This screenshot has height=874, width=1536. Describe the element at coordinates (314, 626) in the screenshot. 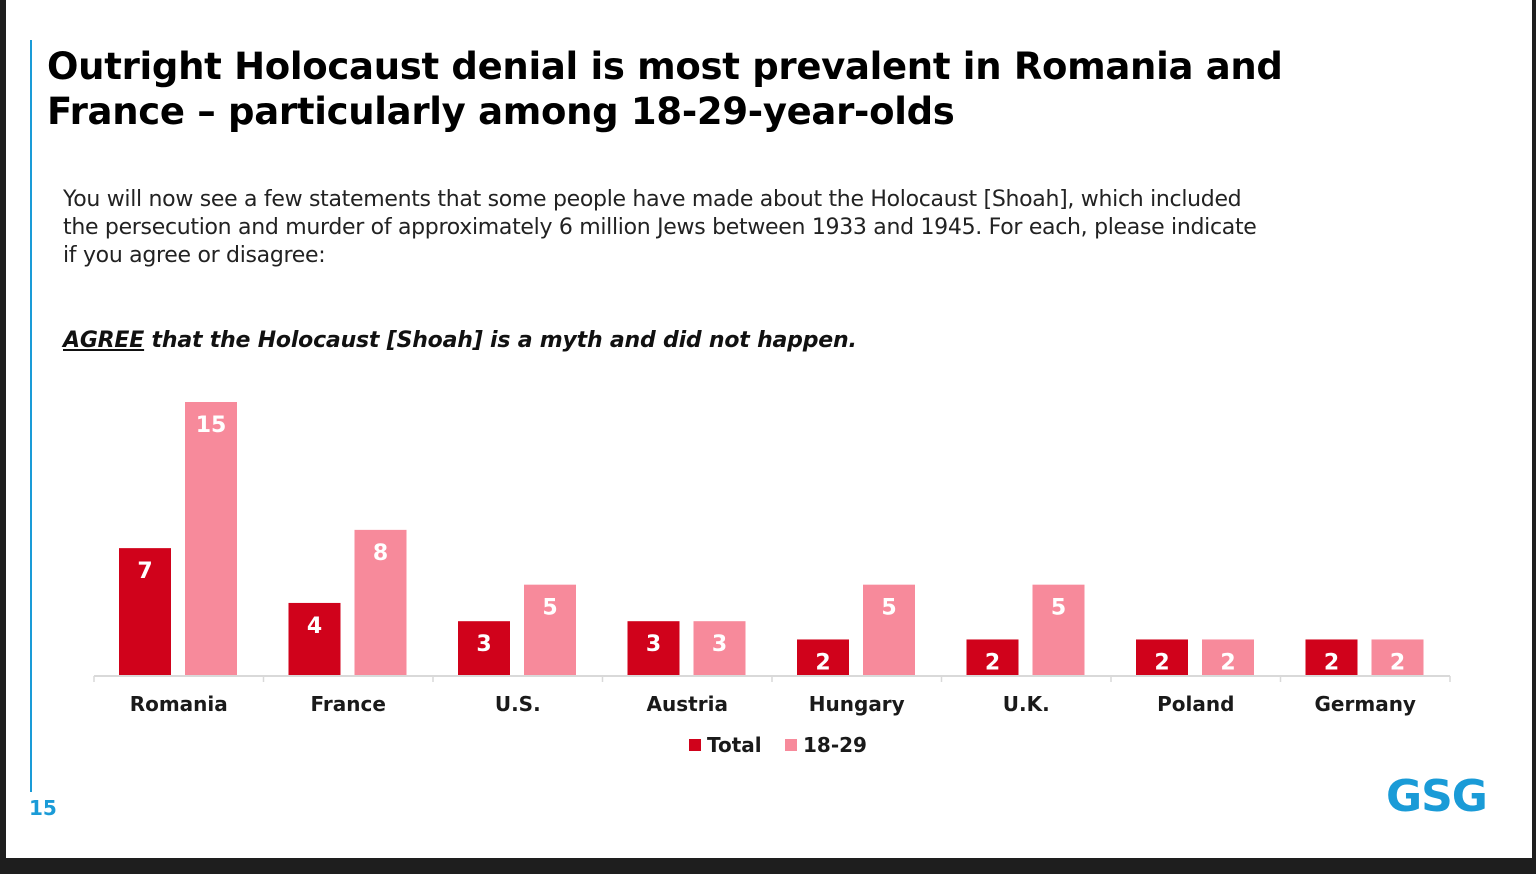

I see `data-label-france-total: 4` at that location.